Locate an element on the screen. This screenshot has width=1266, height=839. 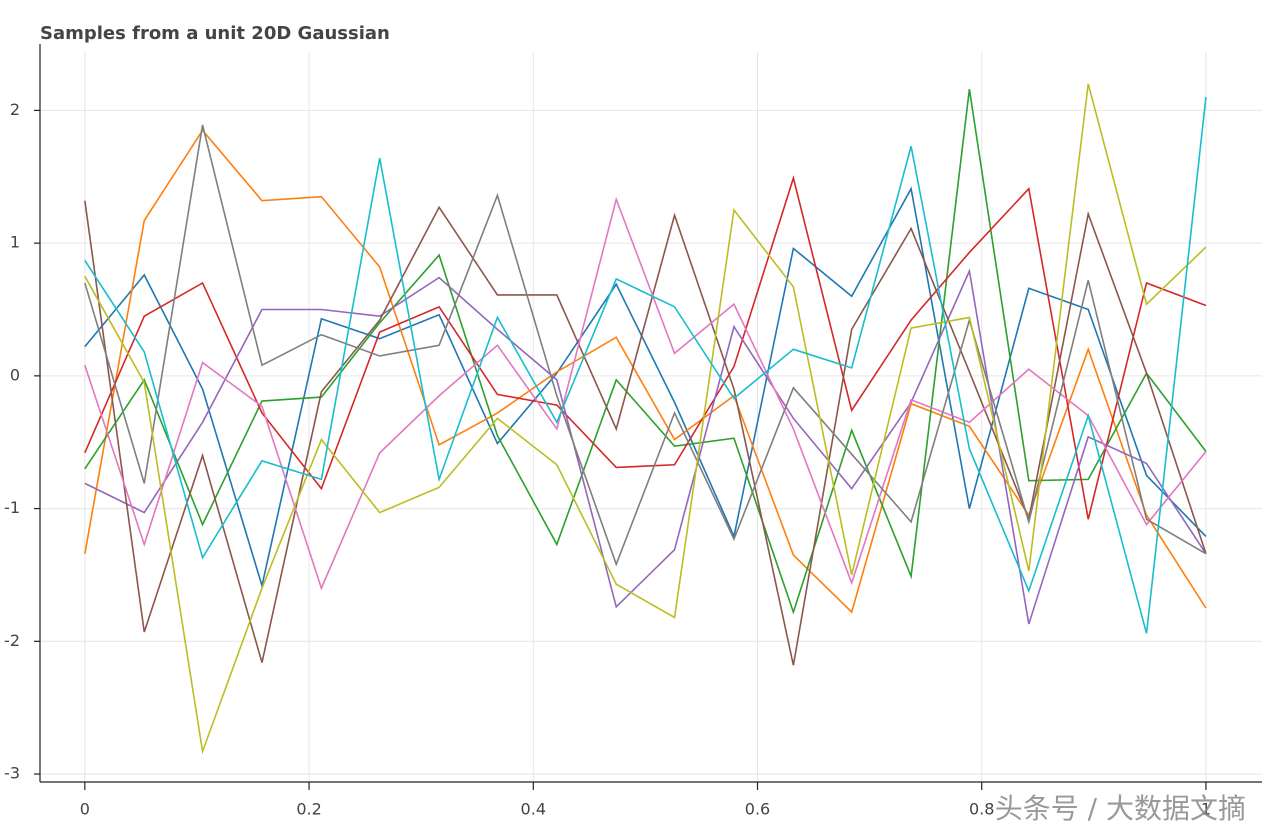
y-tick-label: -3 is located at coordinates (12, 773).